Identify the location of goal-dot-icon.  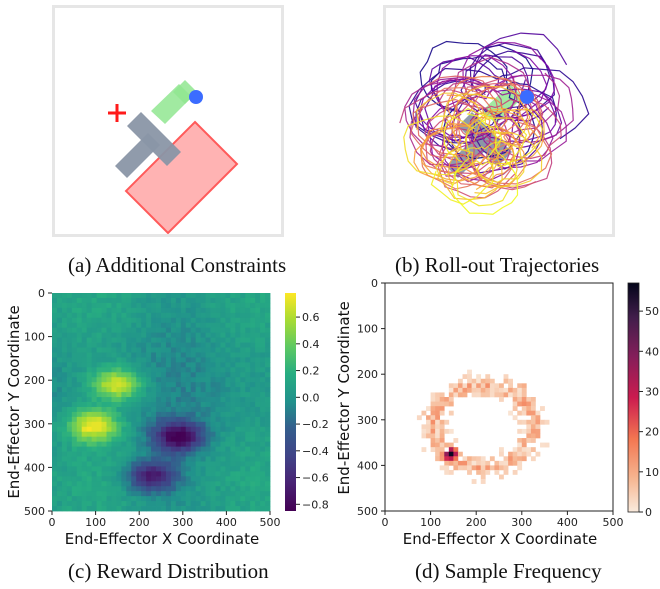
(196, 97).